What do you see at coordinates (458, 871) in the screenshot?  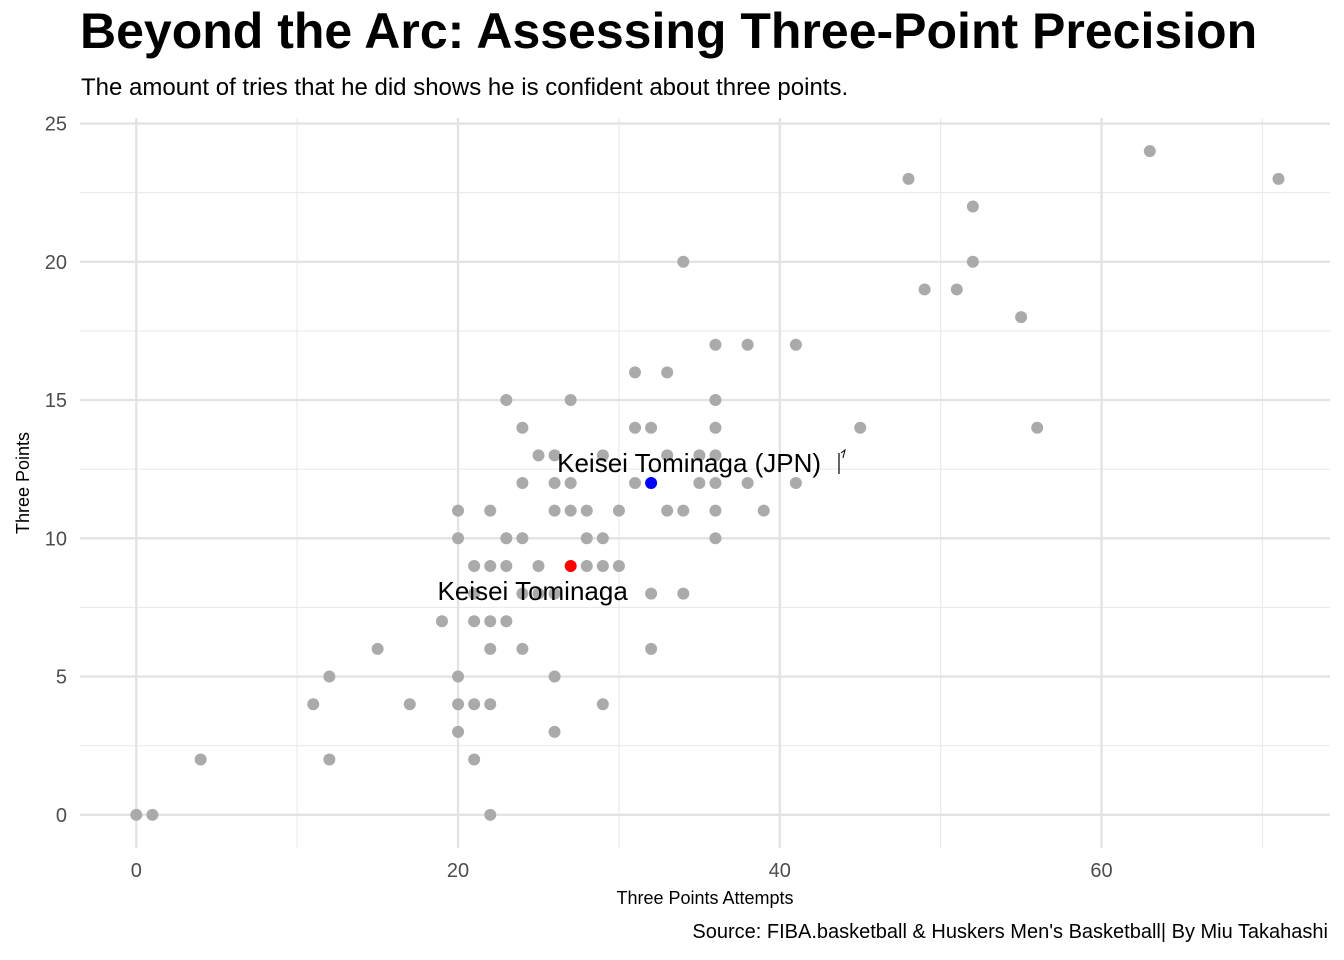 I see `x-tick-label: 20` at bounding box center [458, 871].